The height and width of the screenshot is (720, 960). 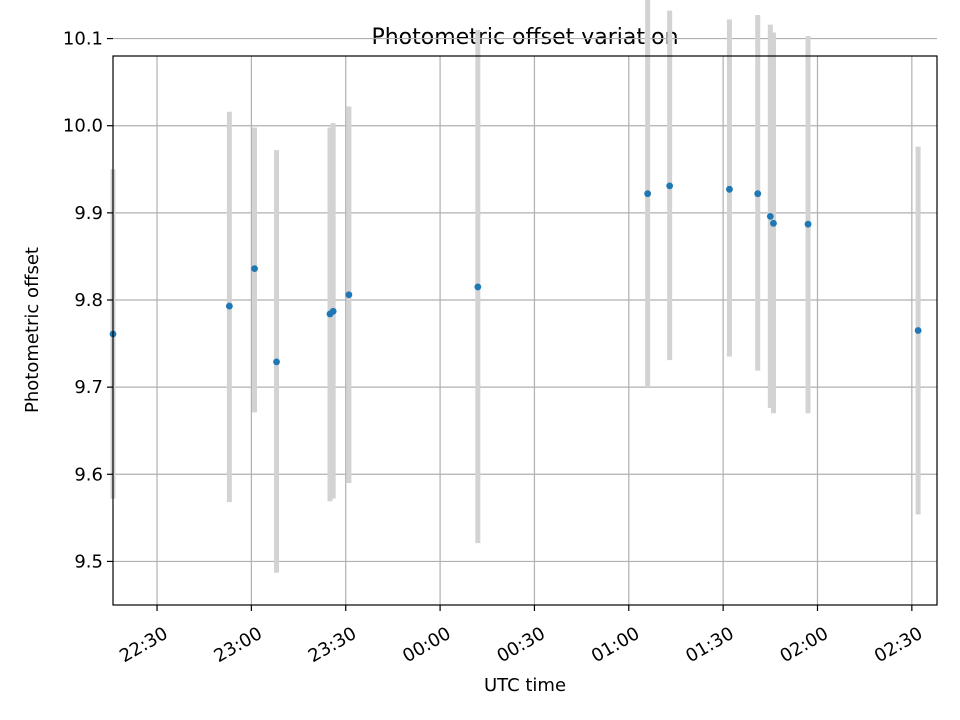 I want to click on y-axis-label: Photometric offset, so click(x=32, y=330).